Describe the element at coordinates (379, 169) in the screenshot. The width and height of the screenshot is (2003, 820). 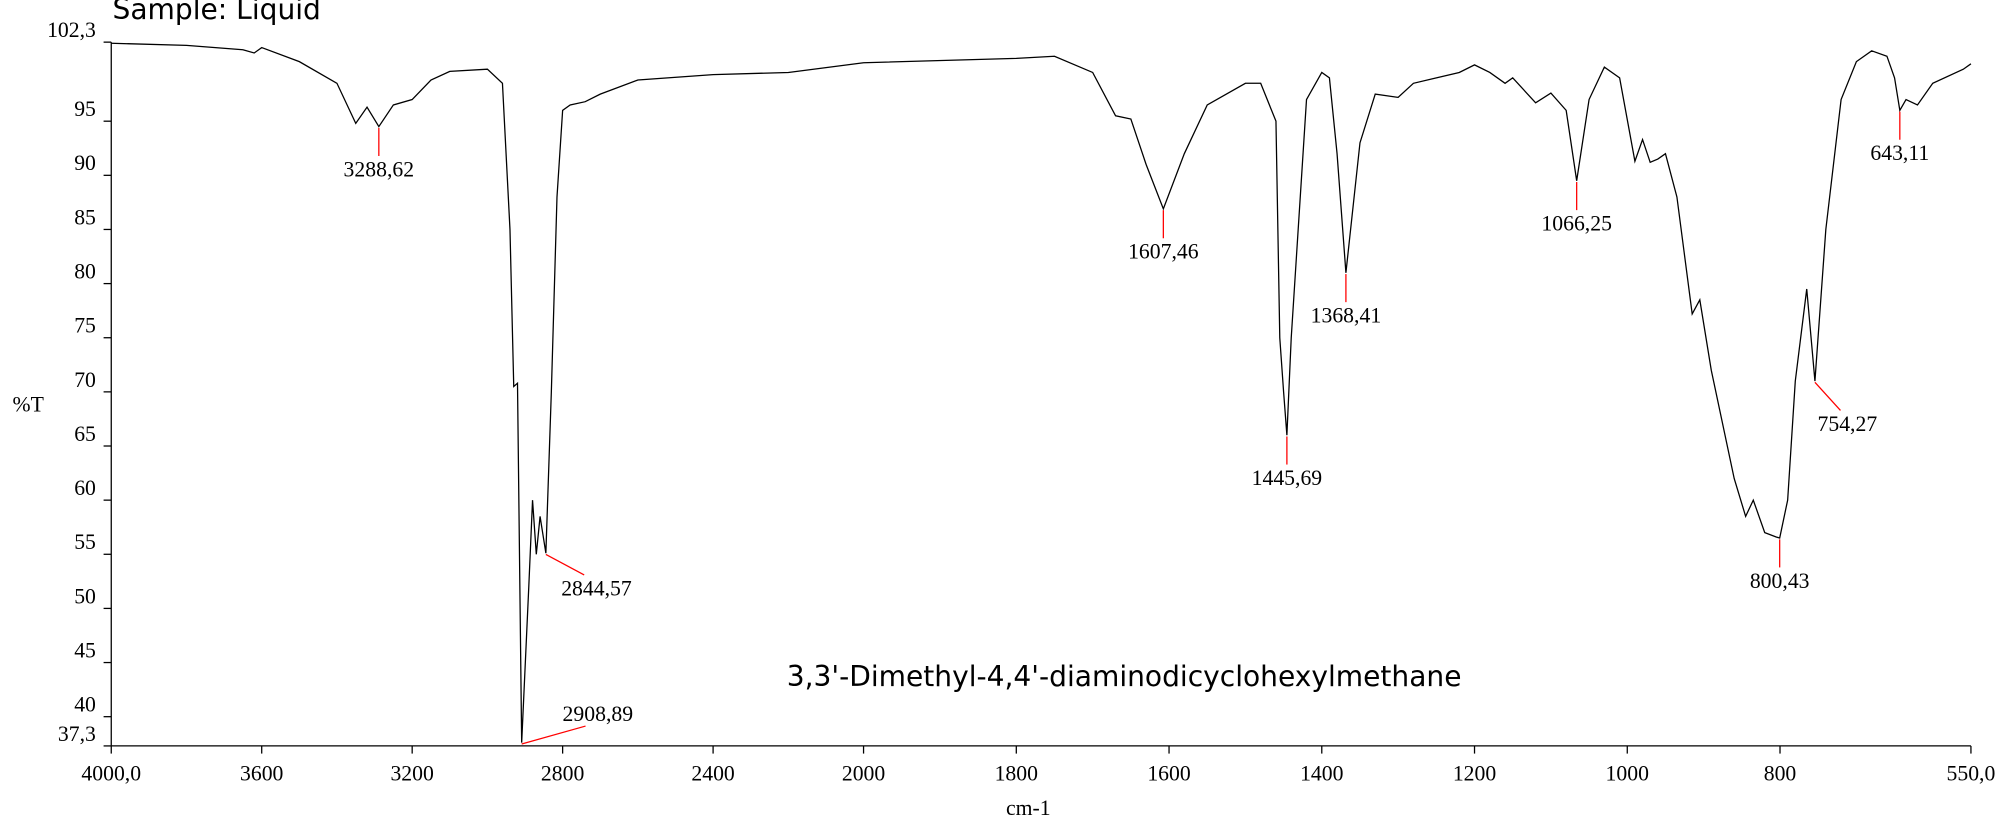
I see `peak-label: 3288,62` at that location.